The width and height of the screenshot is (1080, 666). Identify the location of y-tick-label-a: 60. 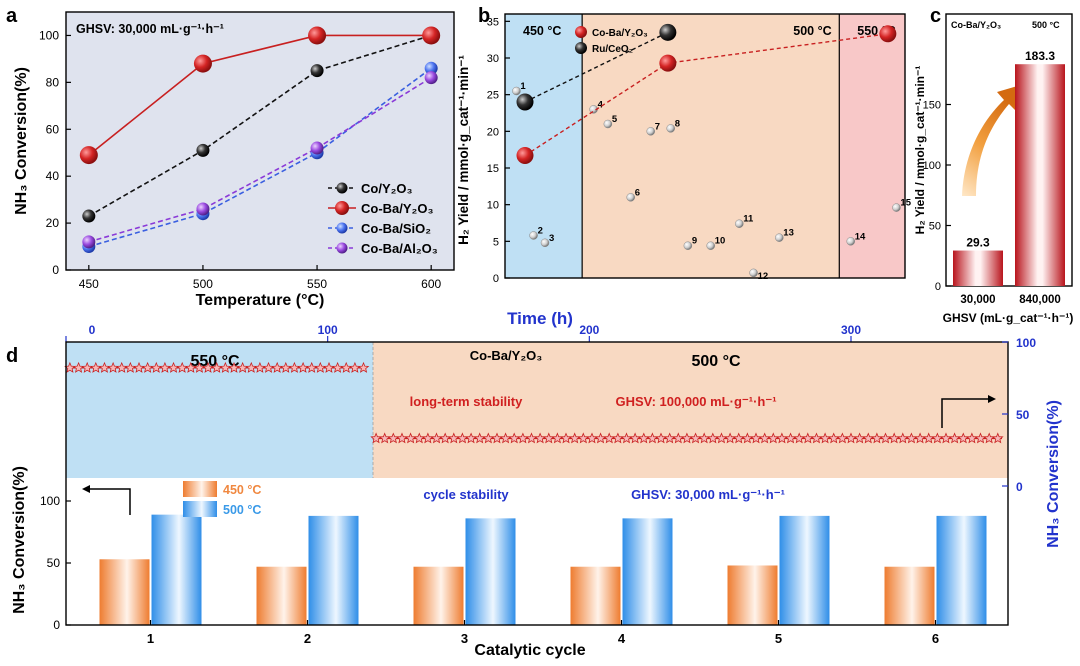
(53, 129).